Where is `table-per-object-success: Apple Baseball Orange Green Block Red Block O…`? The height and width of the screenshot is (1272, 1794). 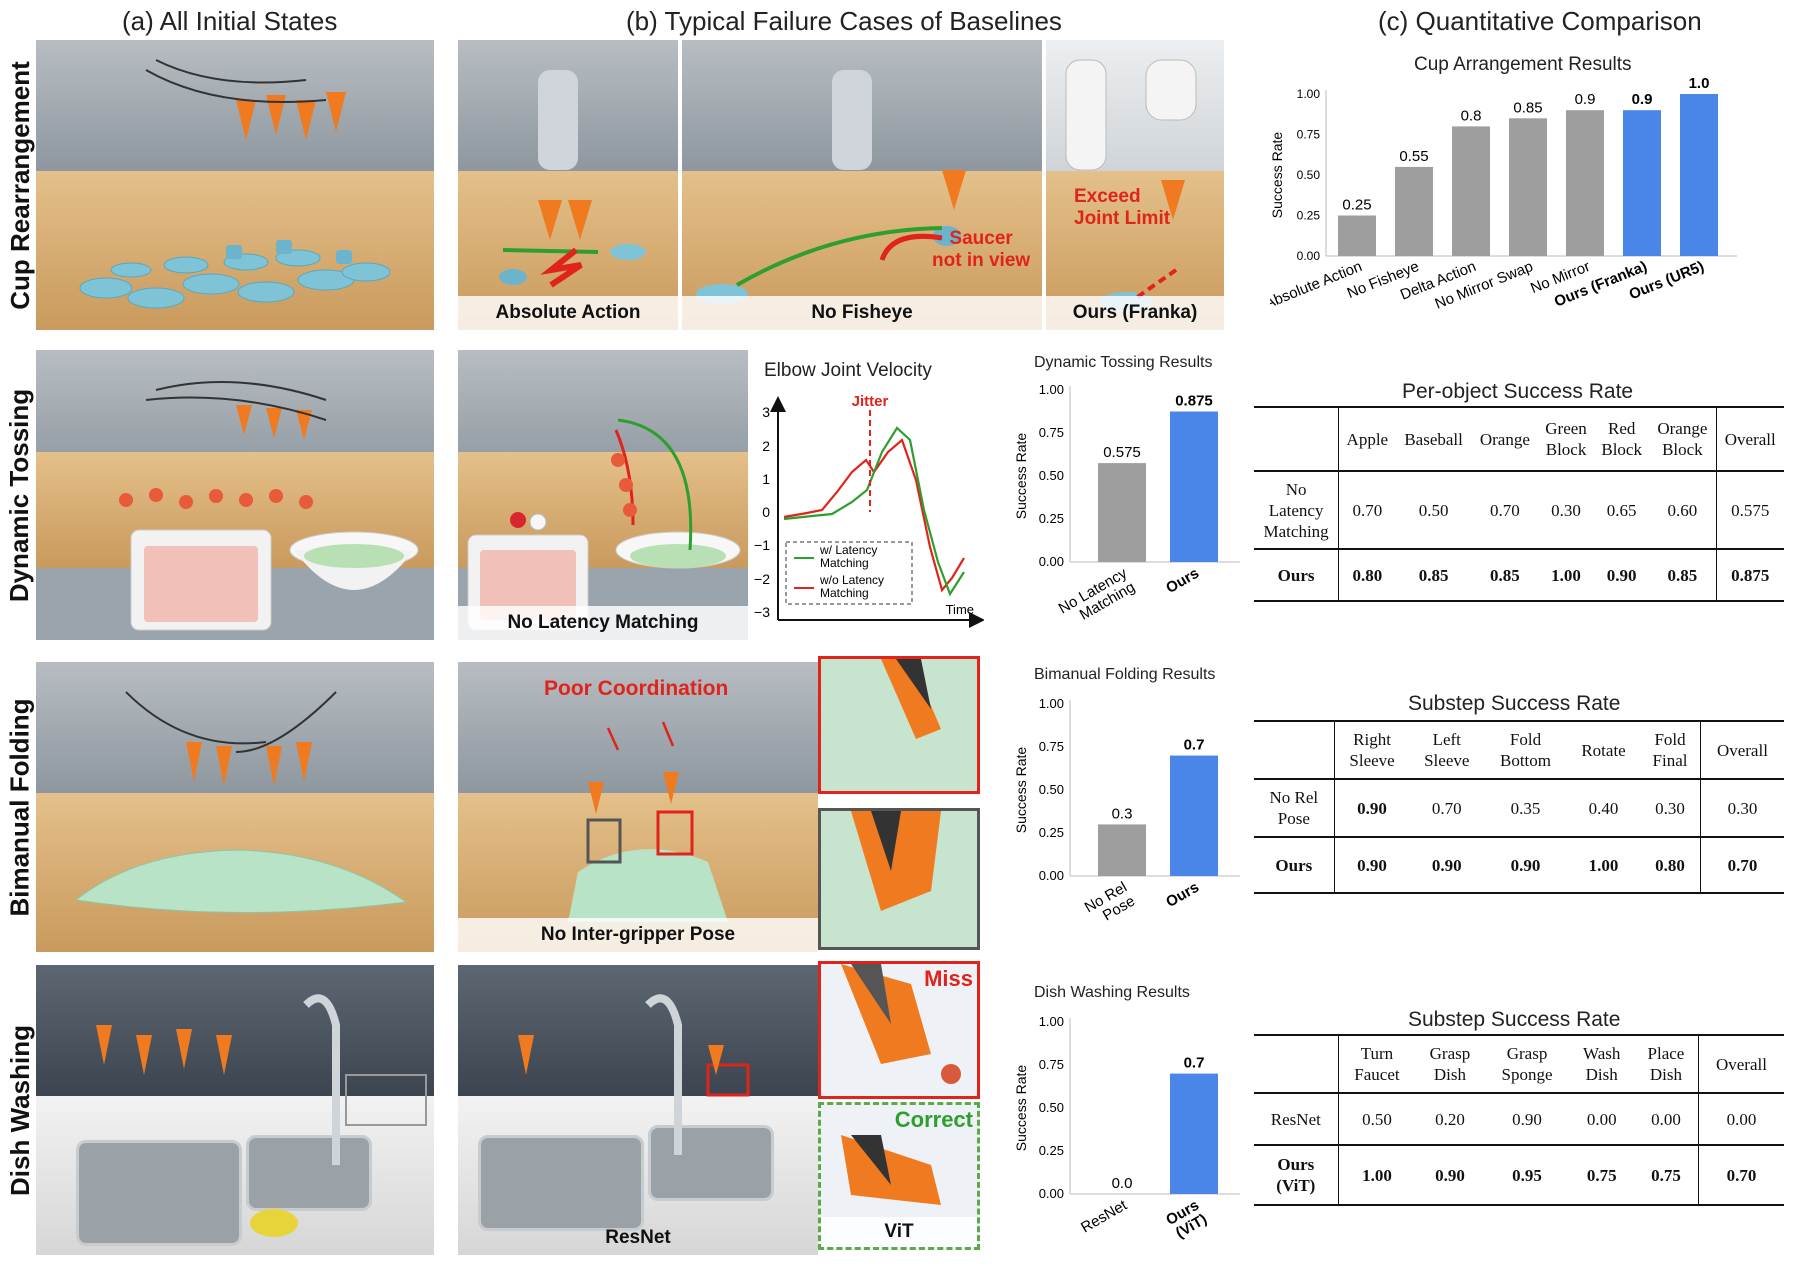 table-per-object-success: Apple Baseball Orange Green Block Red Block O… is located at coordinates (1519, 504).